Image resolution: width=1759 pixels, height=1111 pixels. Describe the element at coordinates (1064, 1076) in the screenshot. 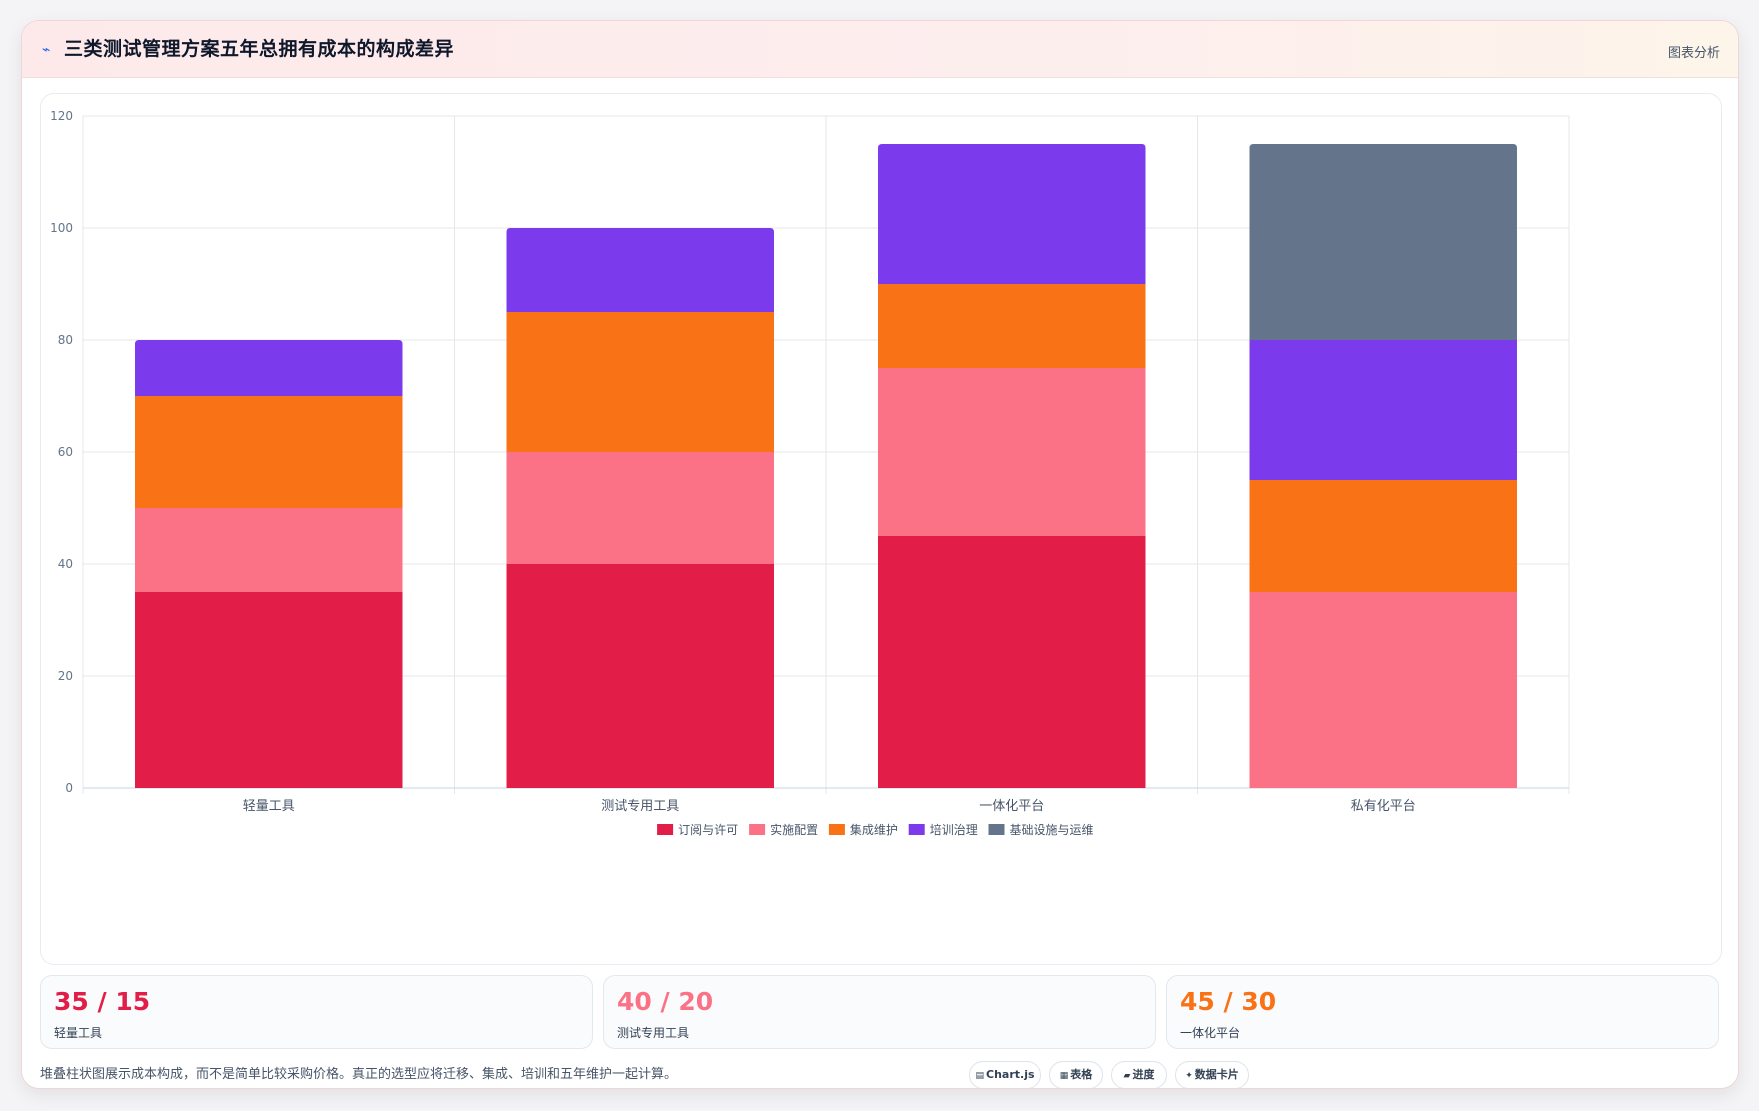

I see `table-icon: ▦` at that location.